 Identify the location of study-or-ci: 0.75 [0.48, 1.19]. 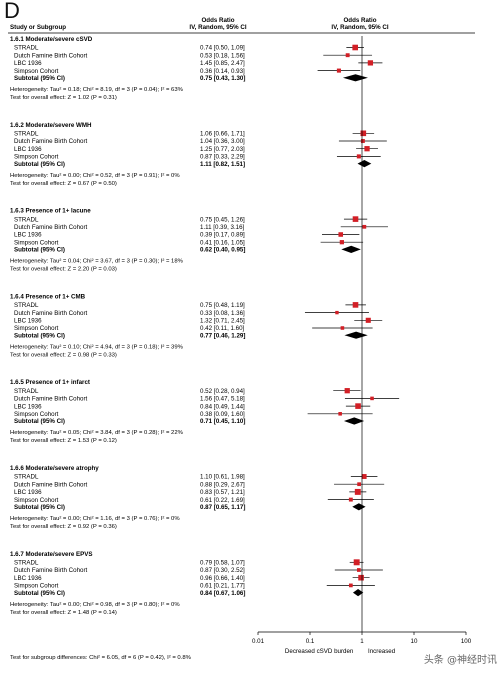
(222, 305).